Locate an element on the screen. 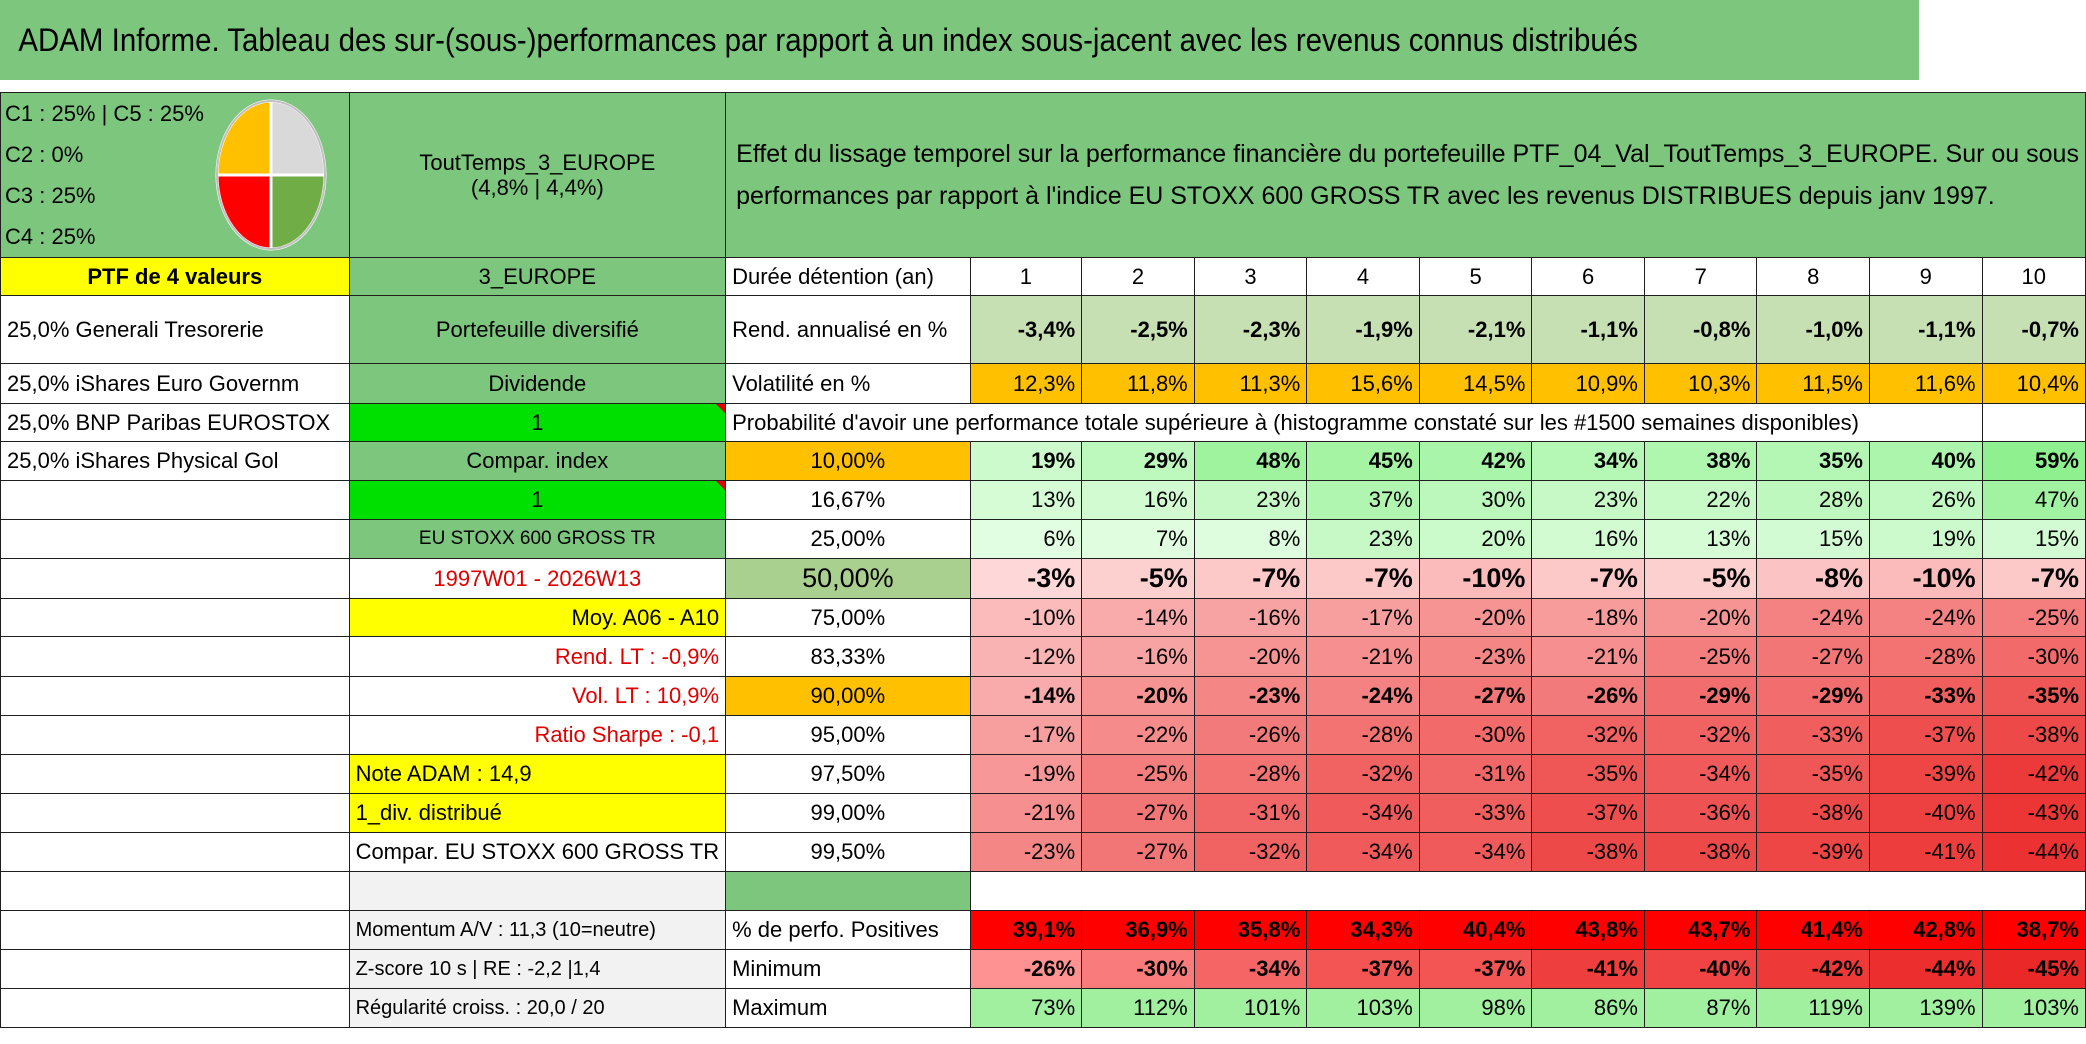 This screenshot has width=2086, height=1044. momentum: Momentum A/V : 11,3 (10=neutre) is located at coordinates (537, 930).